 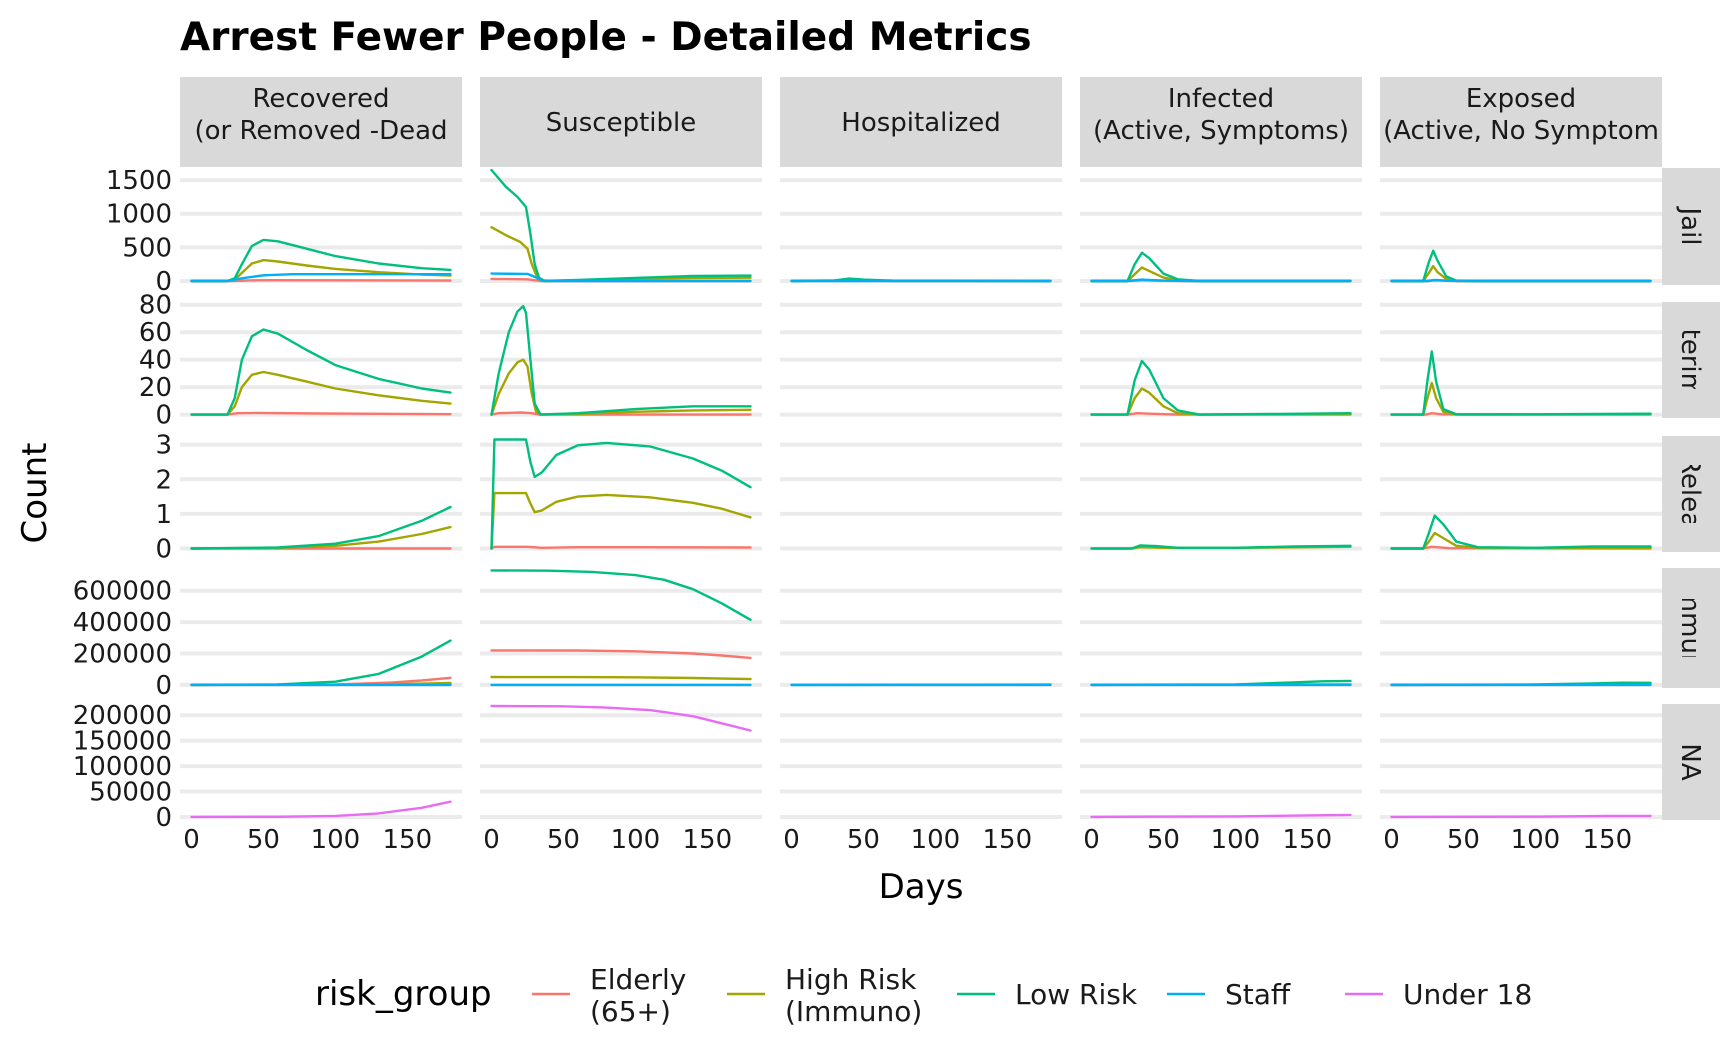 What do you see at coordinates (1258, 994) in the screenshot?
I see `legend-label: Staff` at bounding box center [1258, 994].